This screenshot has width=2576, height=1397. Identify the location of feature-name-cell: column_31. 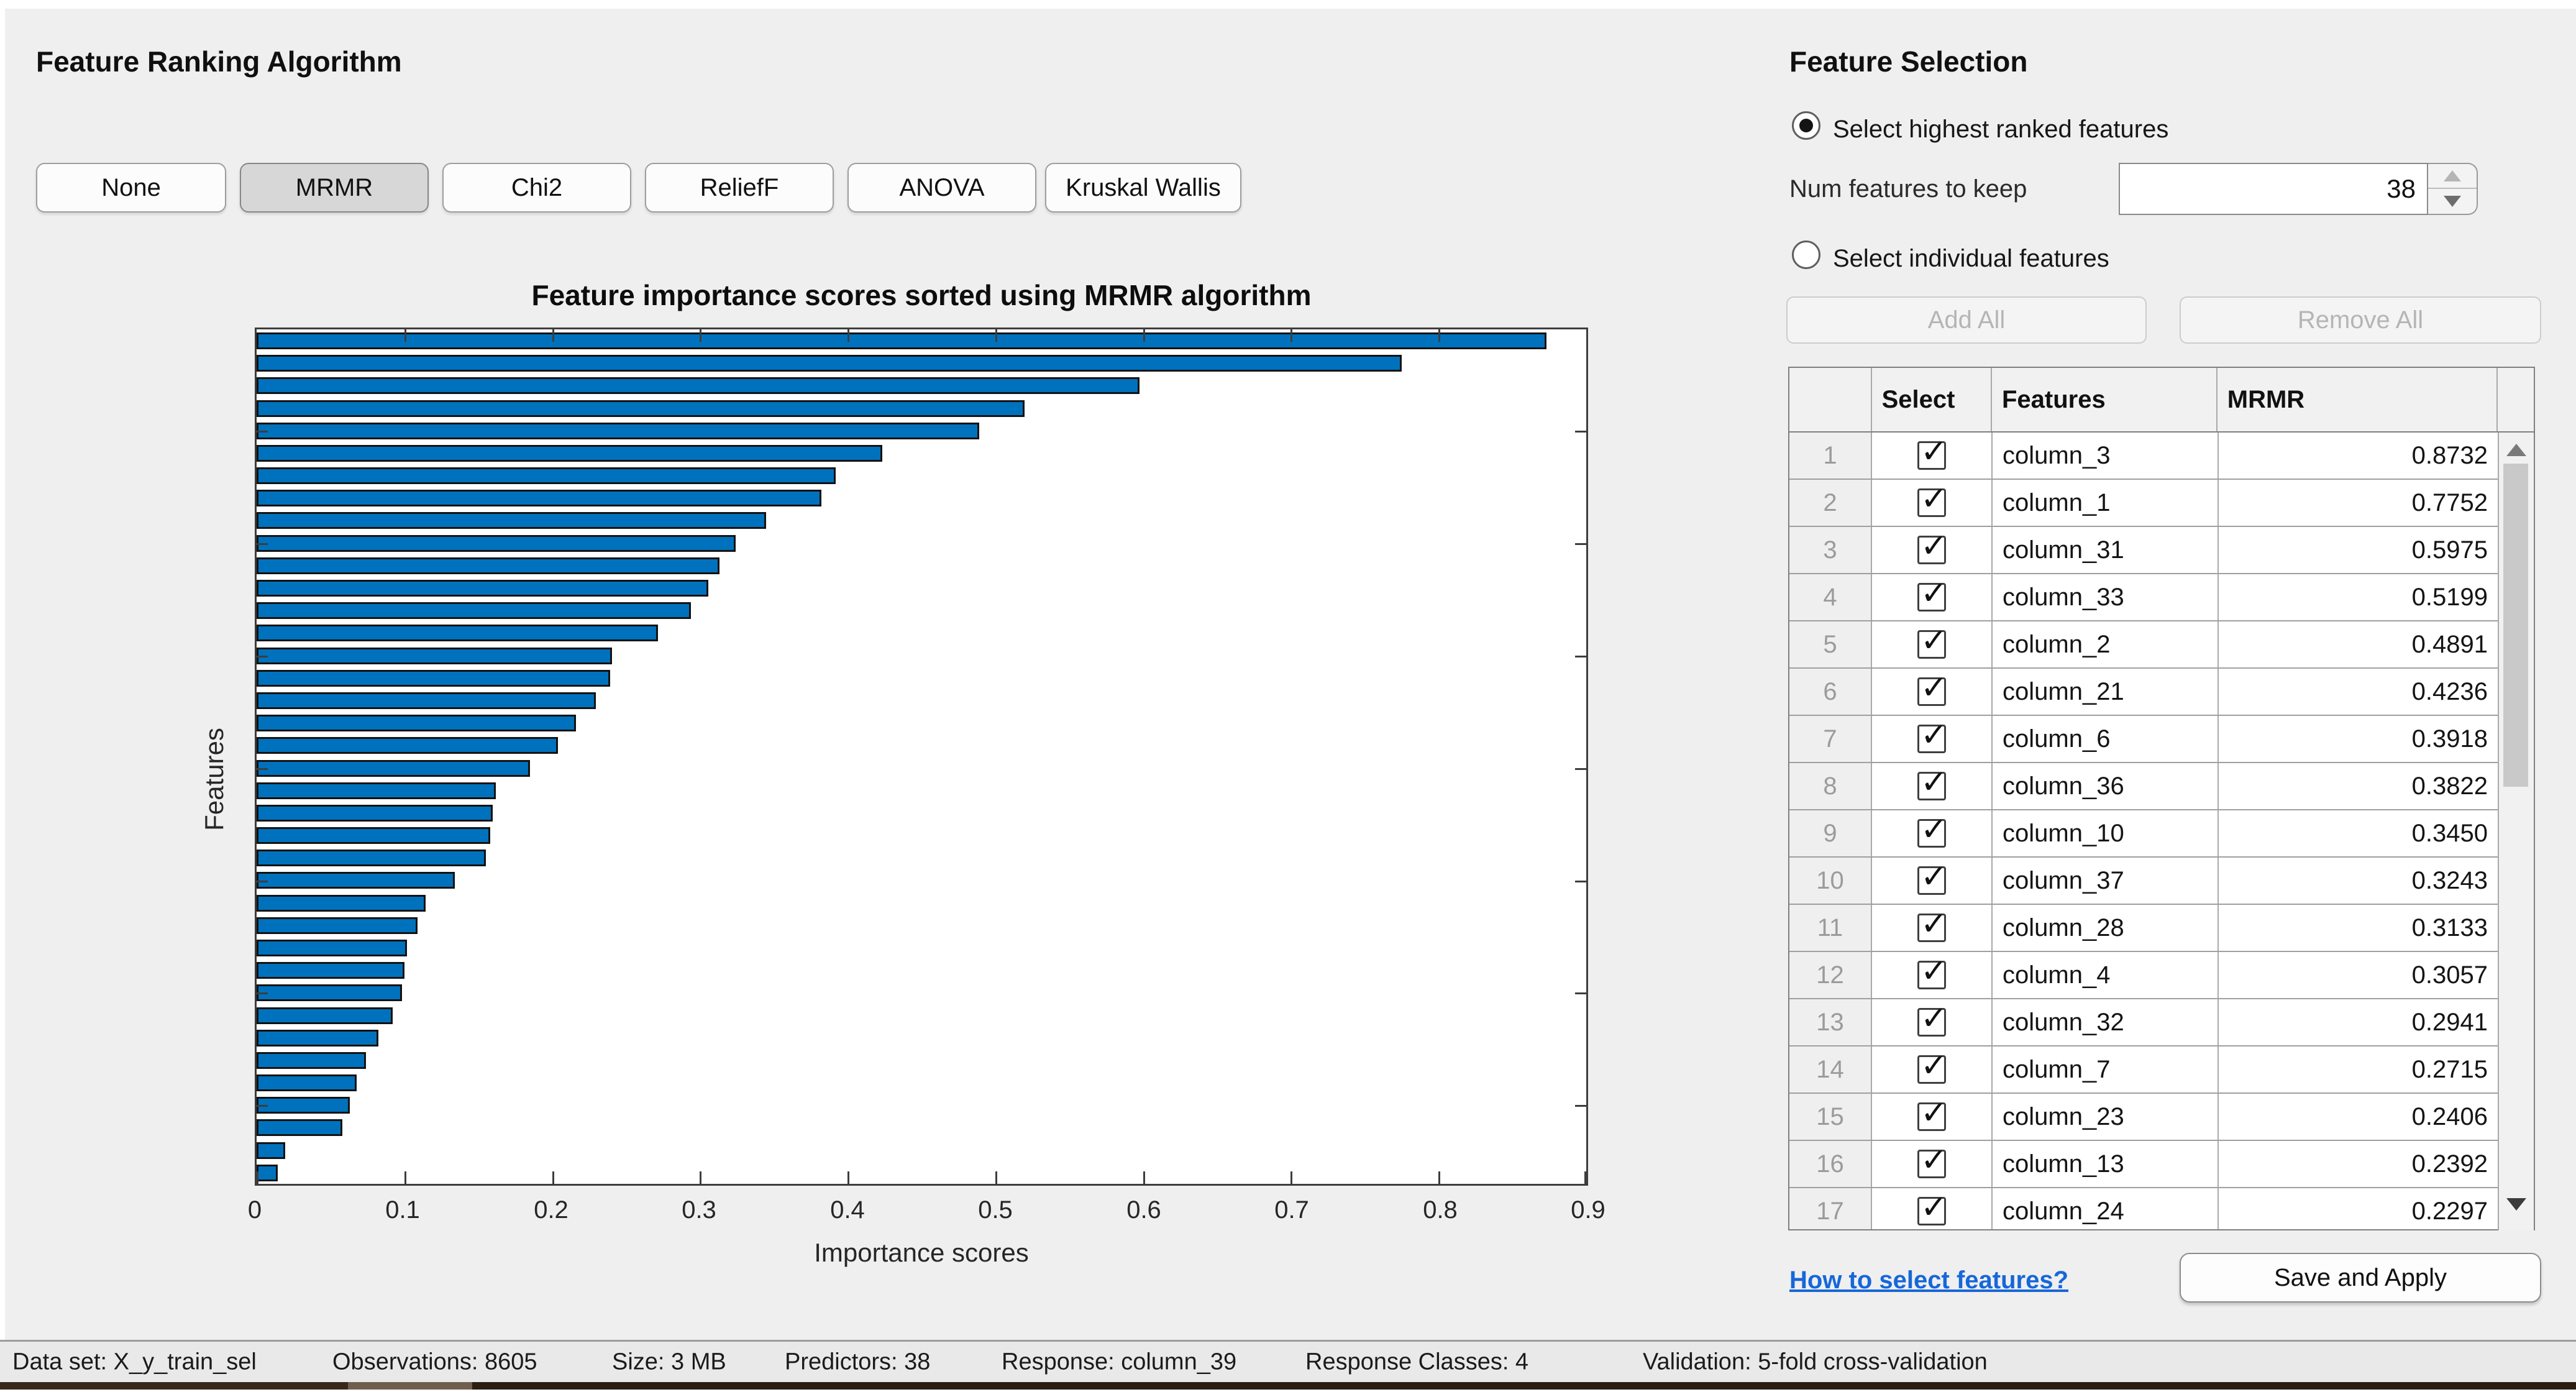
(2106, 550).